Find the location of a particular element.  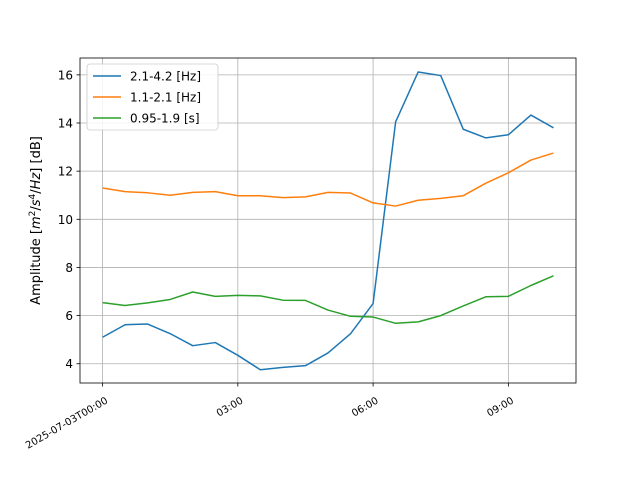

y-axis: 4 6 8 10 12 14 16 is located at coordinates (69, 219).